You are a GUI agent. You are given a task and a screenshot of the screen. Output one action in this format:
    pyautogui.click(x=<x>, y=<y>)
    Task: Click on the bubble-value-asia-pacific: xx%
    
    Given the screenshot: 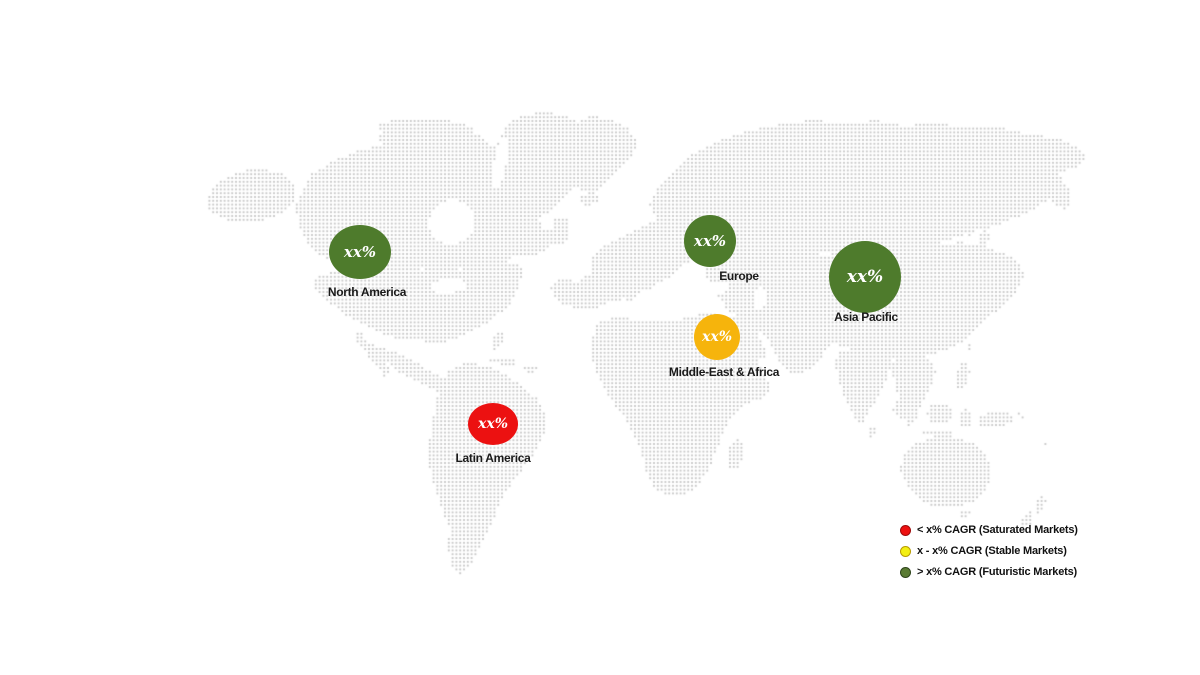 What is the action you would take?
    pyautogui.click(x=865, y=276)
    